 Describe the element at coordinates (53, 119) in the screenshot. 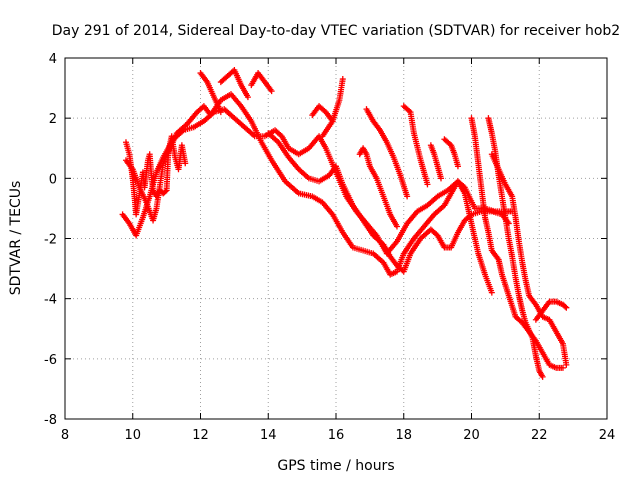

I see `y-tick-label: 2` at that location.